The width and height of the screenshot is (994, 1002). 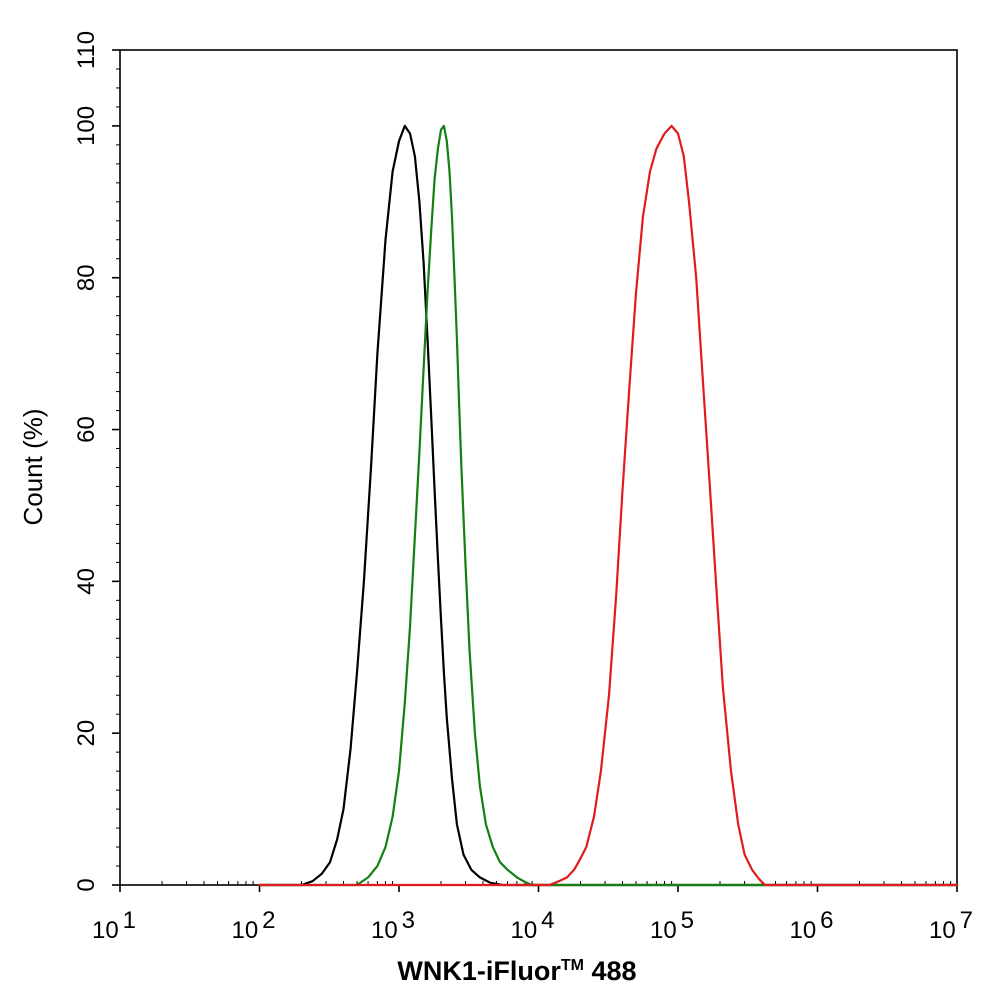 I want to click on y-tick-label: 60, so click(x=86, y=429).